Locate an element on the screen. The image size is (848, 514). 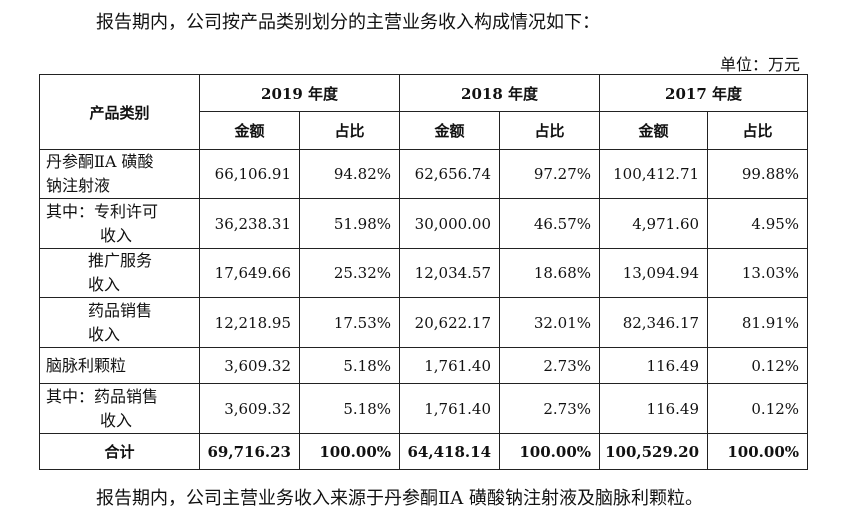
amount-2018: 12,034.57 is located at coordinates (450, 273).